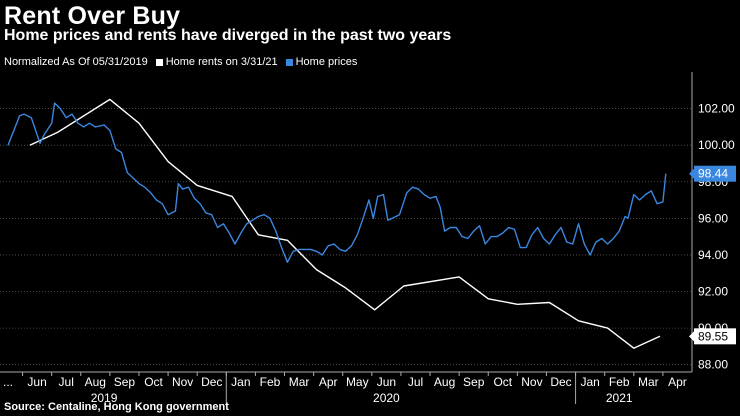  I want to click on prices-end-label-box, so click(715, 173).